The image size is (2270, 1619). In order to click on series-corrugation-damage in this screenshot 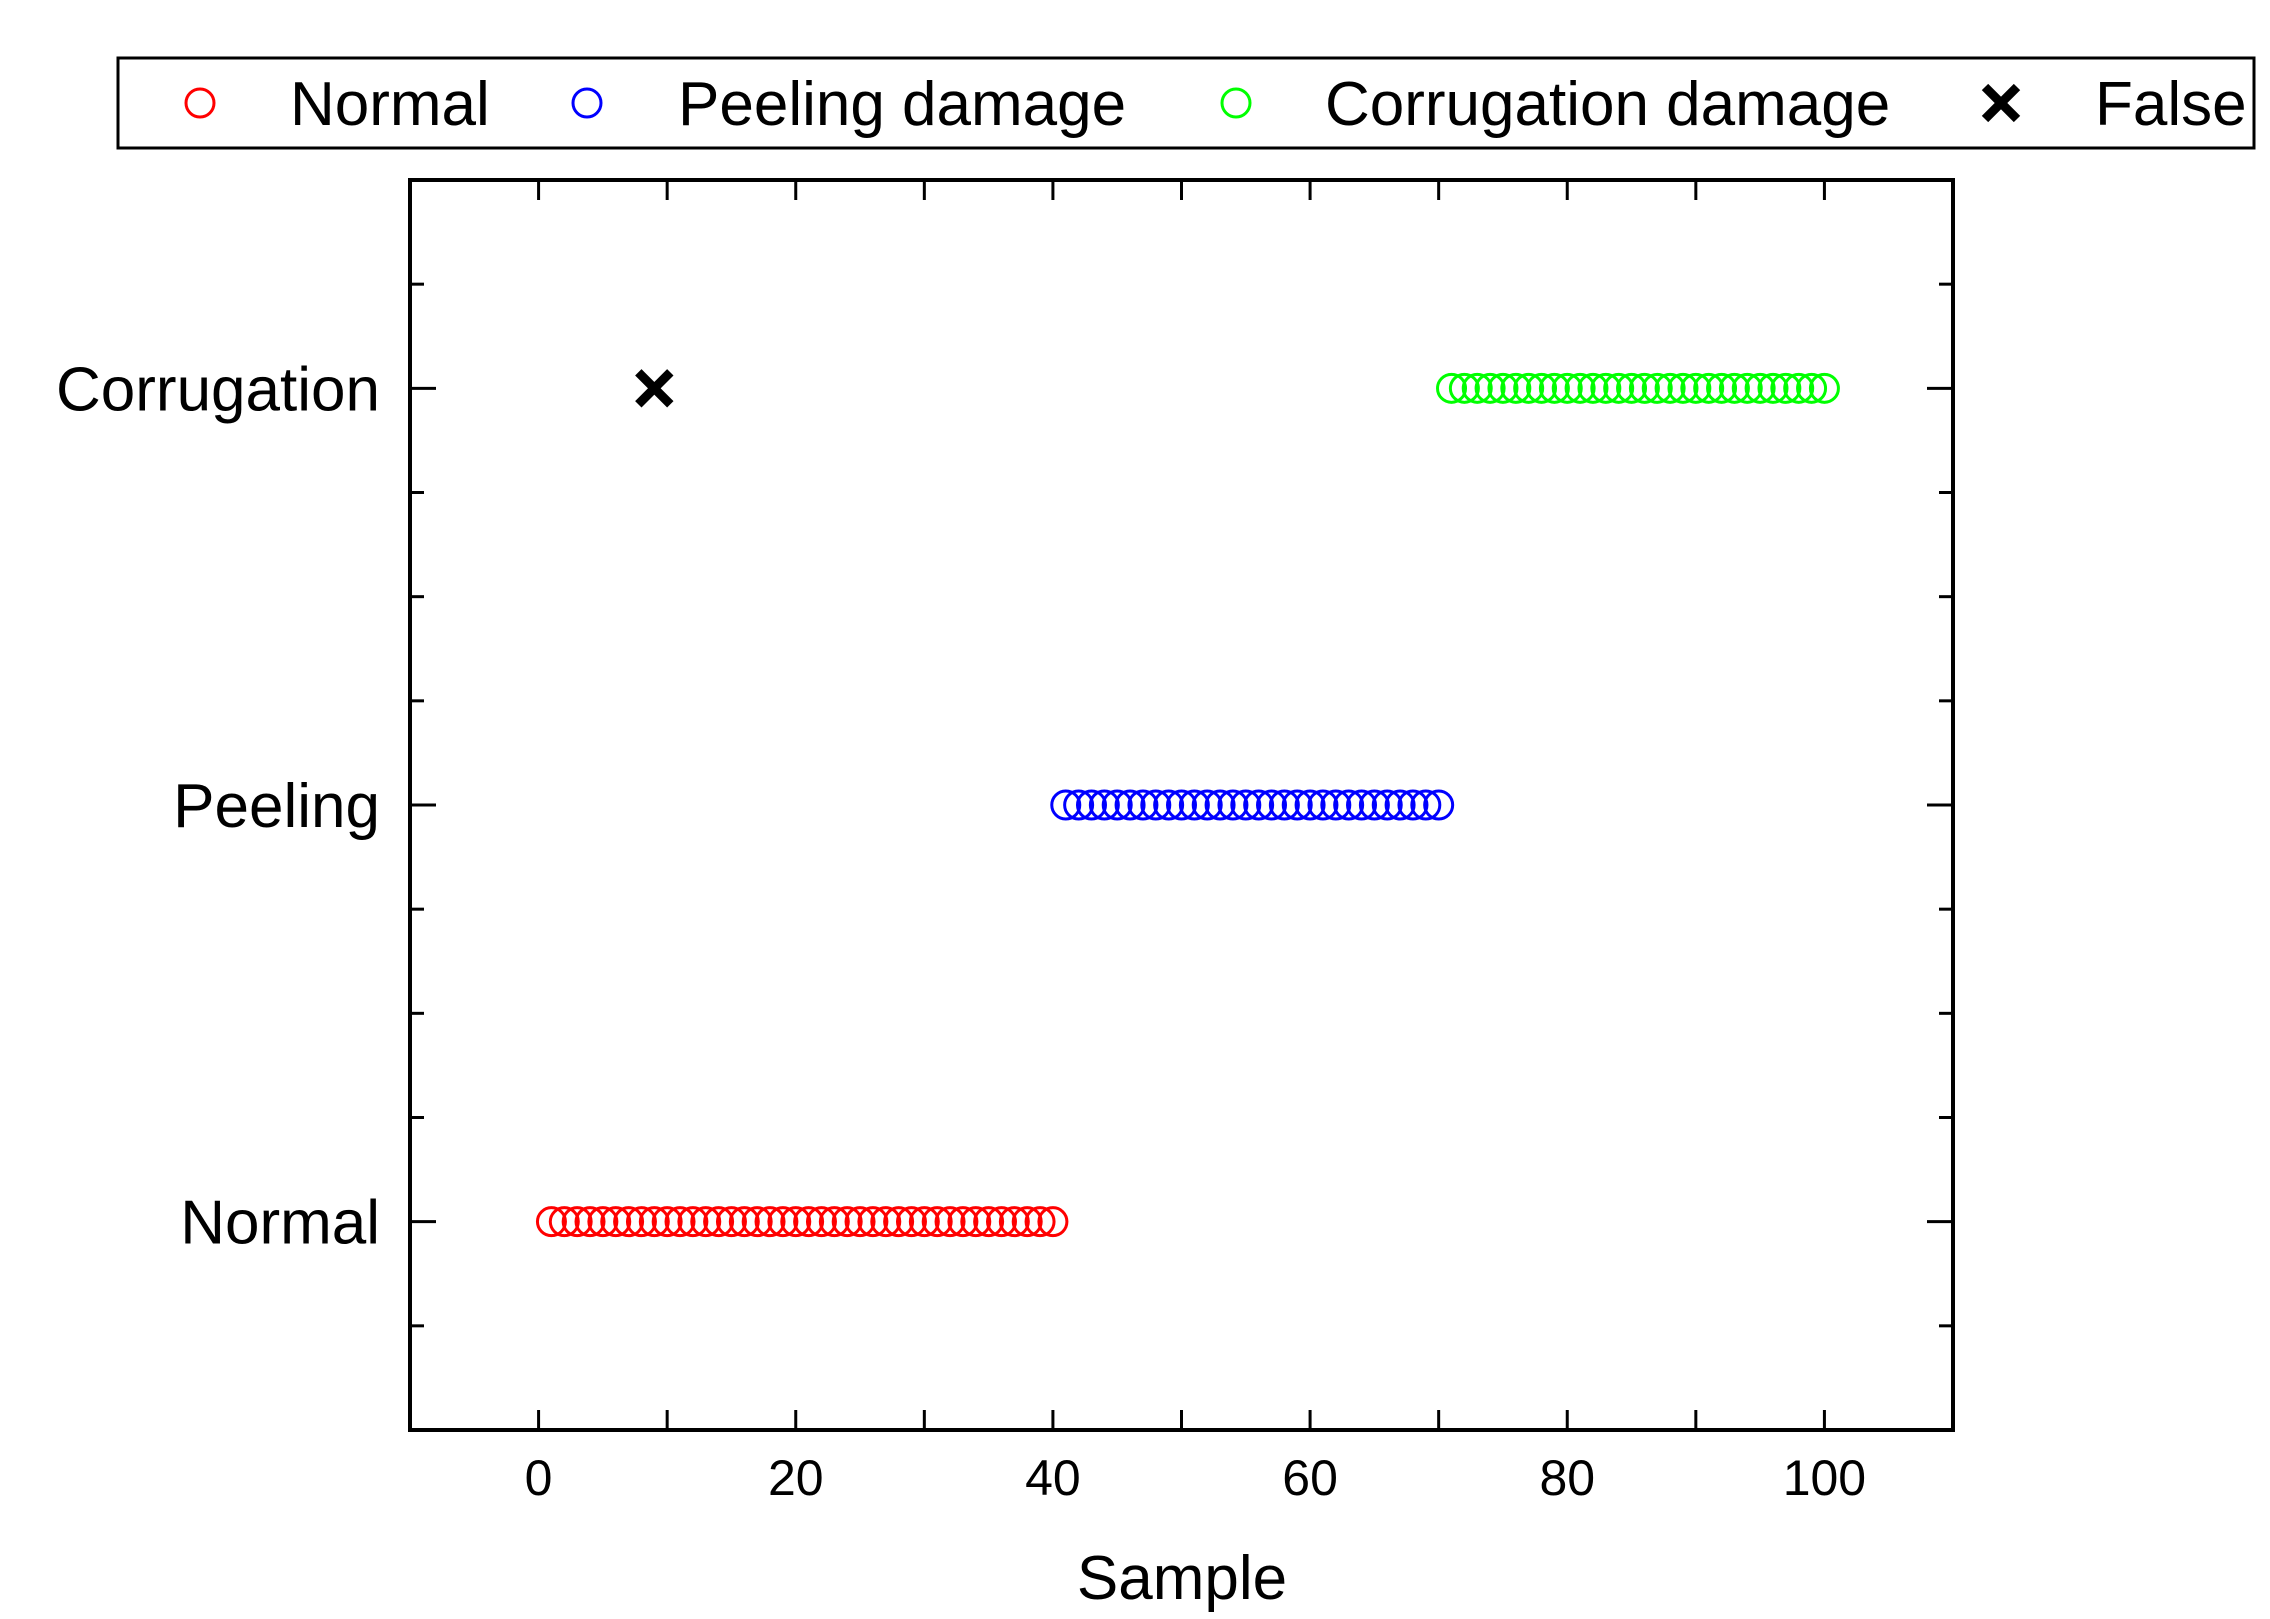, I will do `click(1638, 388)`.